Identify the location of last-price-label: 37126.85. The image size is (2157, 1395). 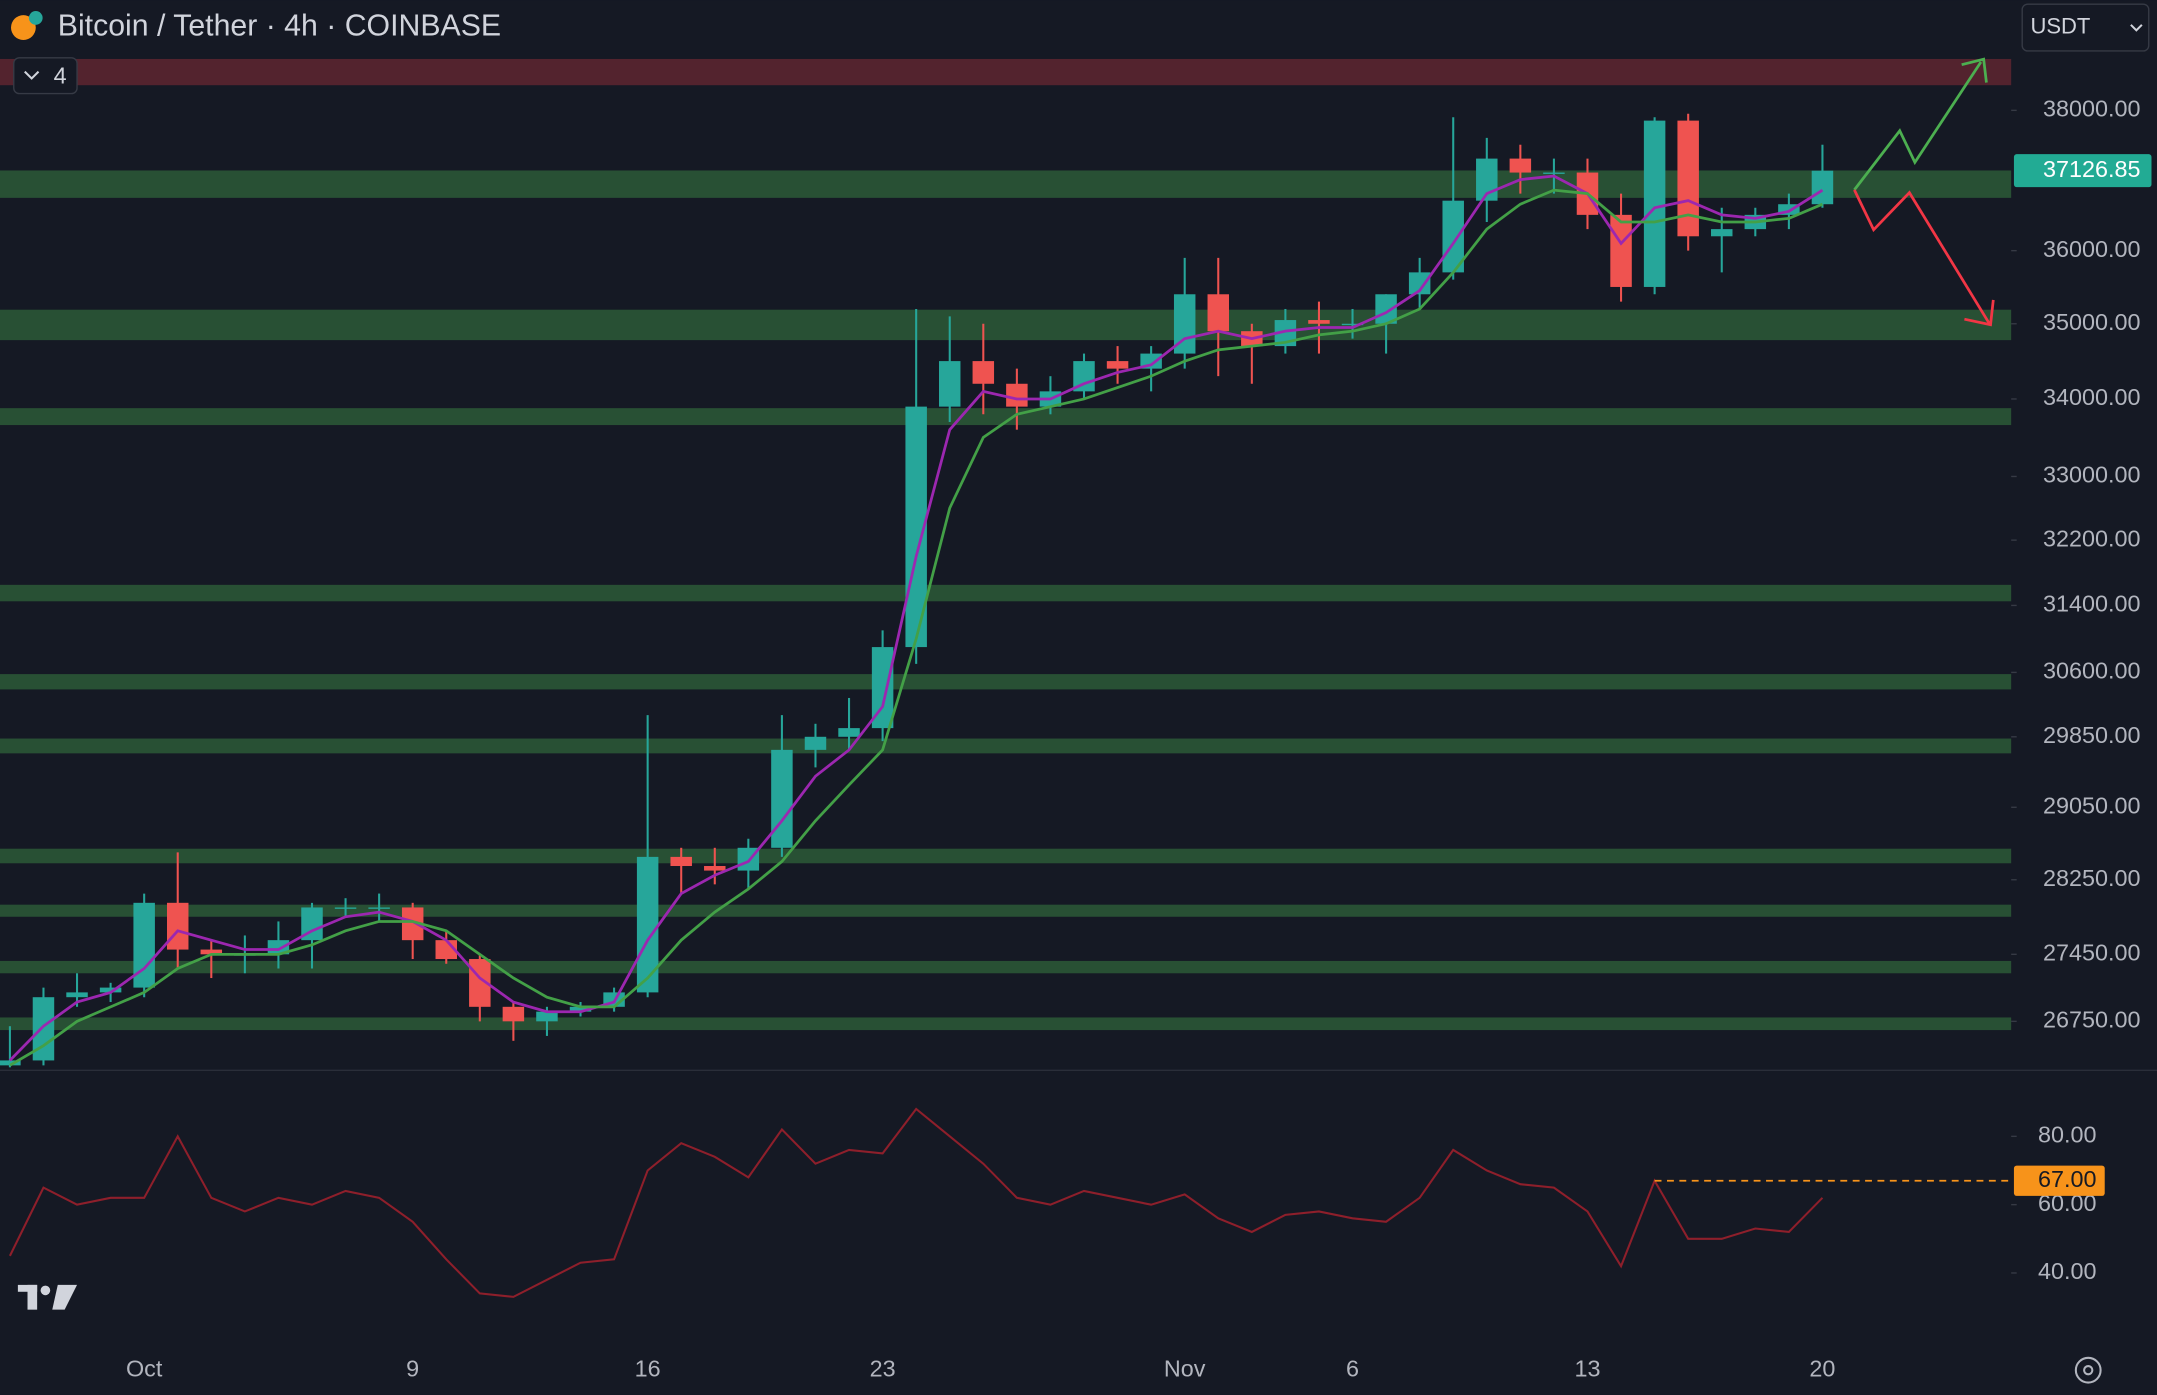
(2091, 169).